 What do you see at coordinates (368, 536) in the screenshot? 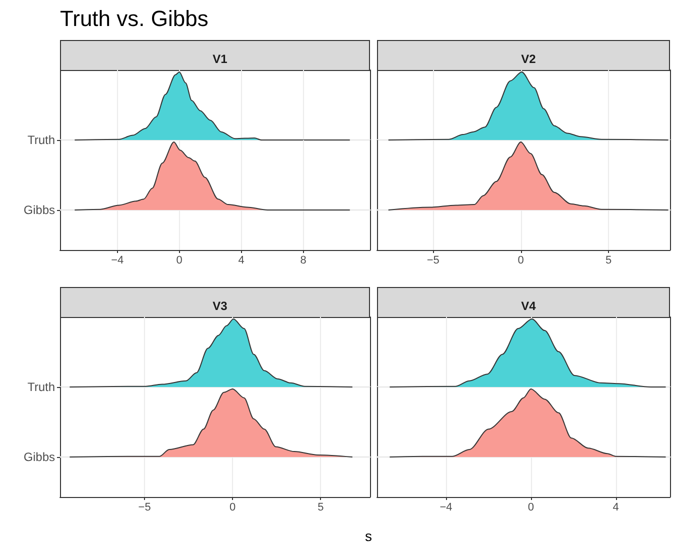
I see `x-axis-title: s` at bounding box center [368, 536].